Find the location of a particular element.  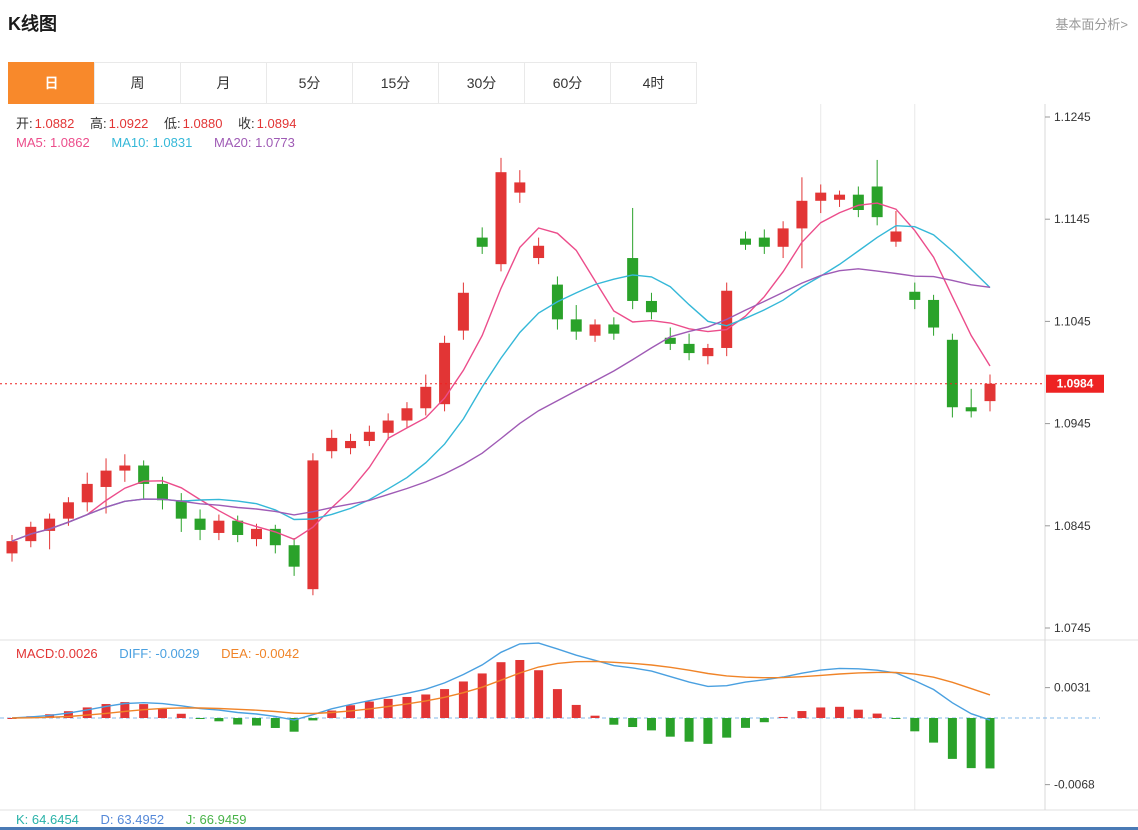

open-value: 1.0882 is located at coordinates (54, 123).